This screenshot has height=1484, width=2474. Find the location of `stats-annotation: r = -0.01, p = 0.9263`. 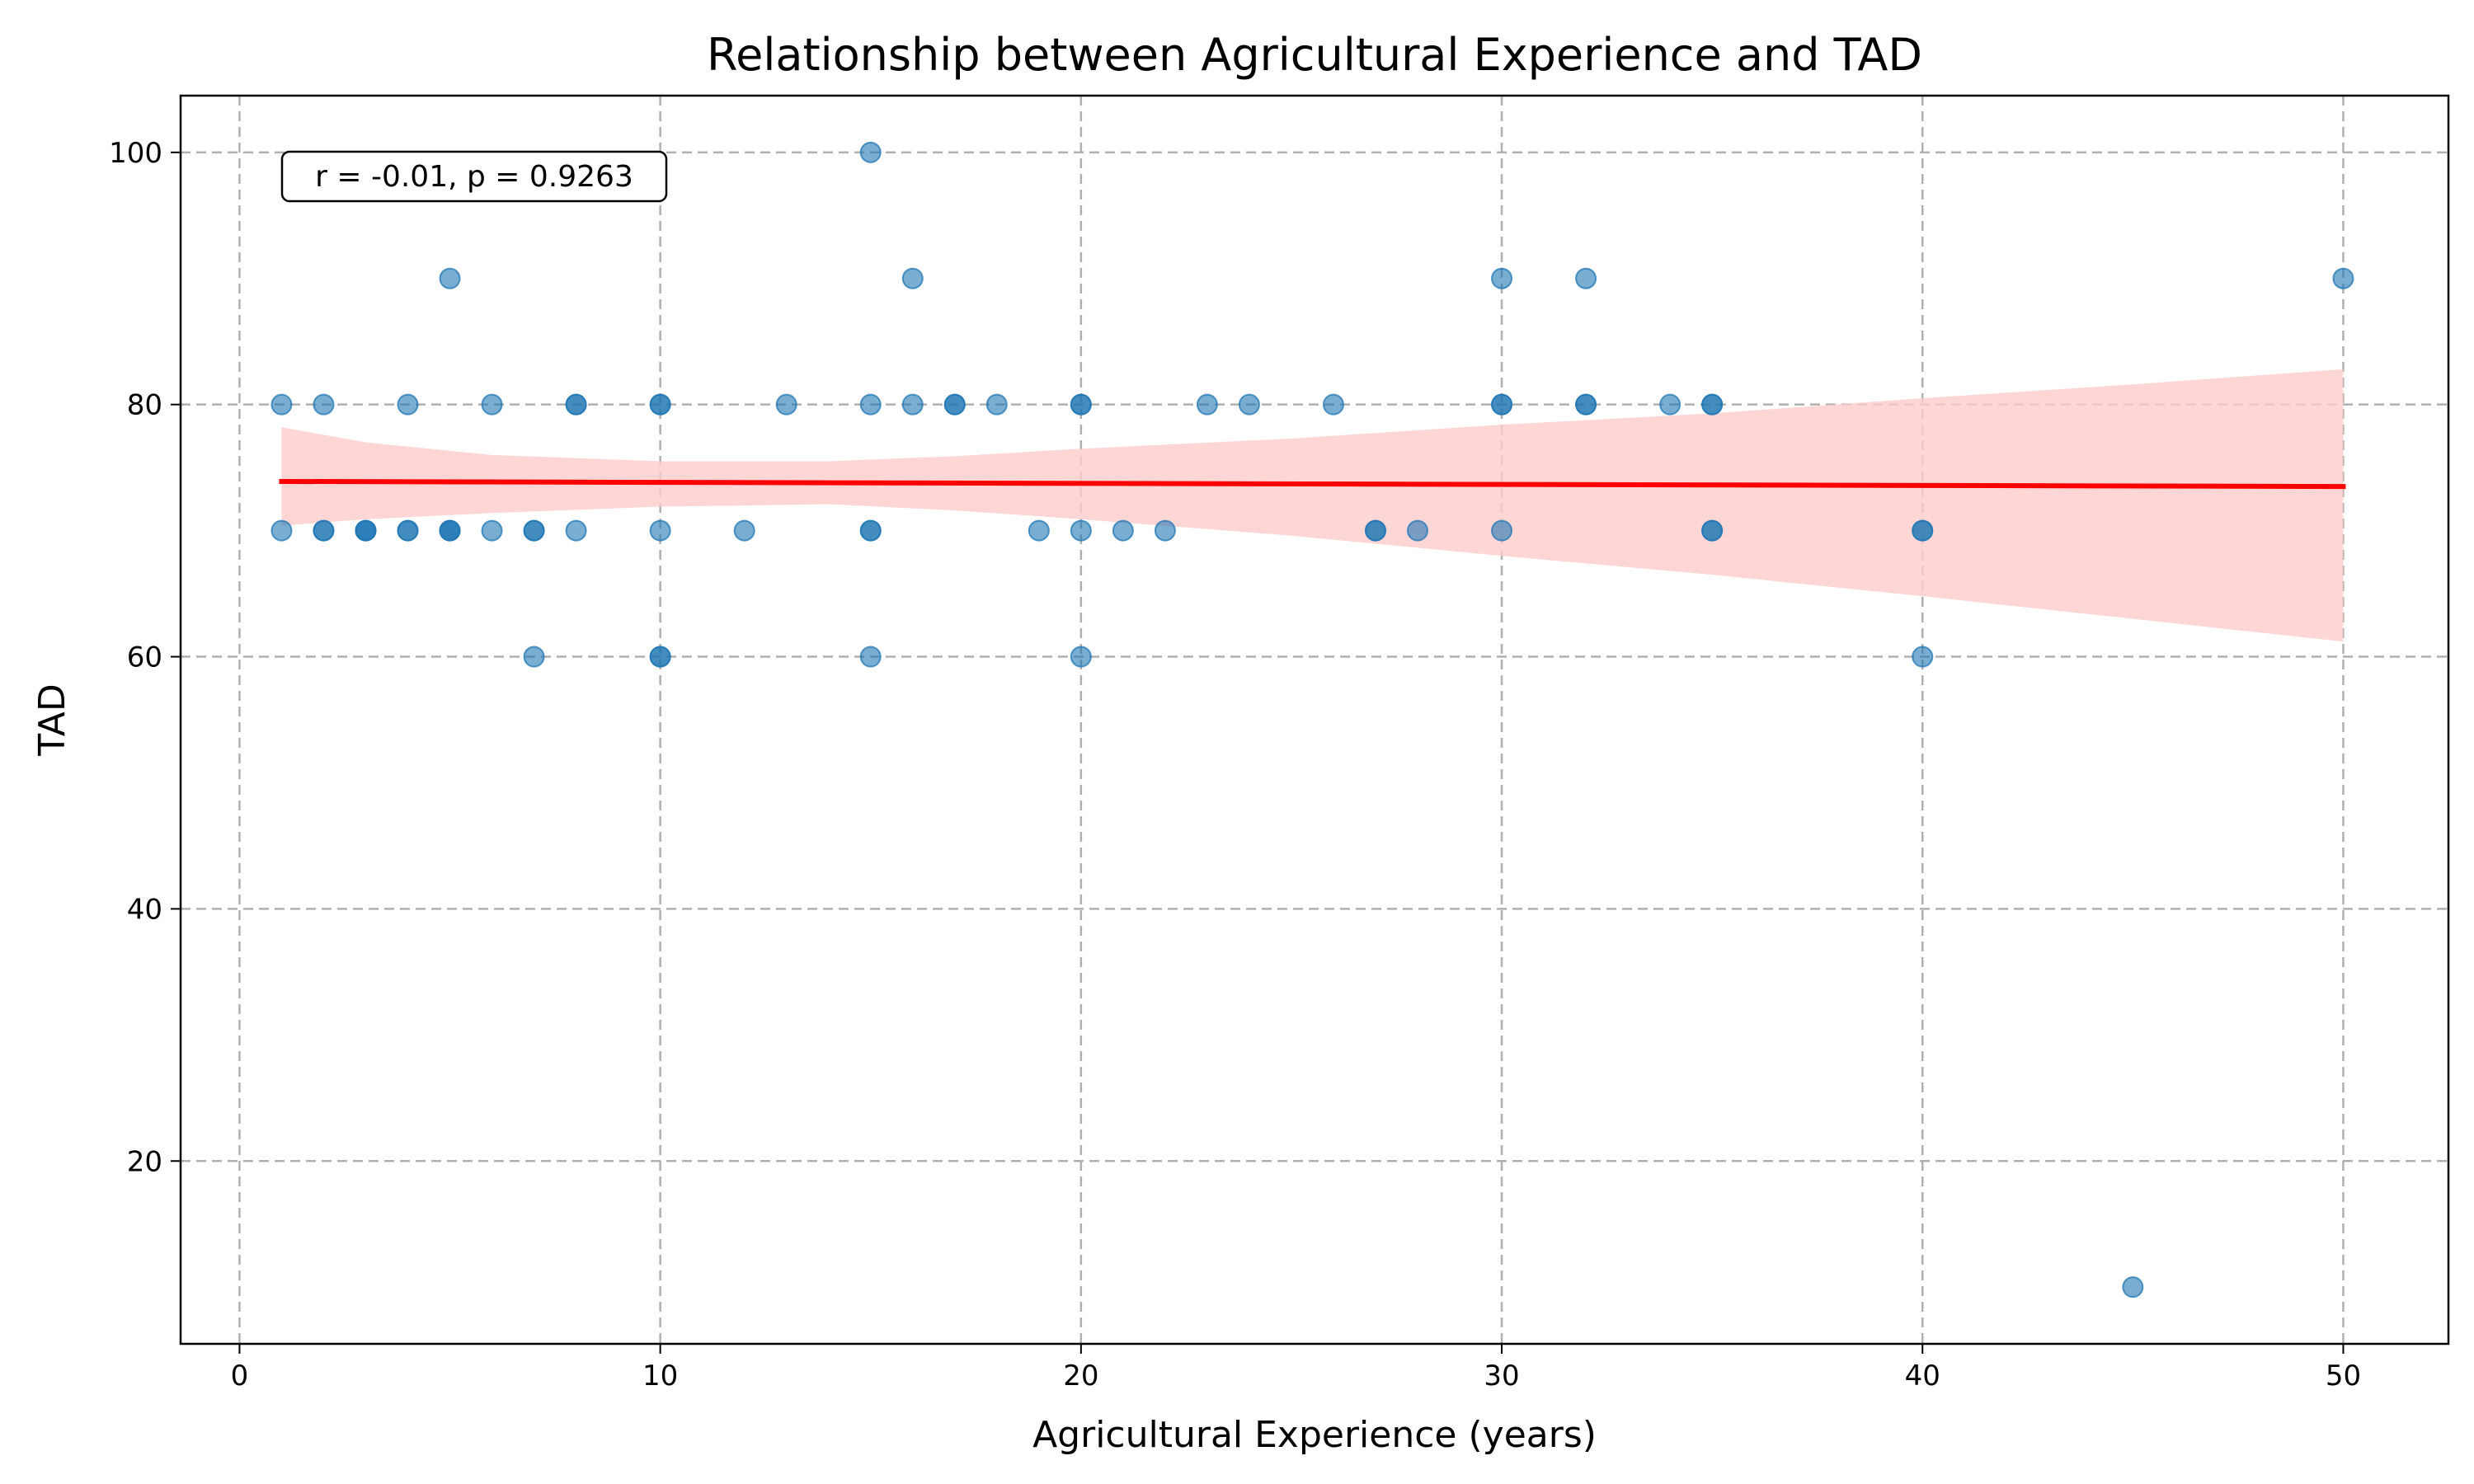

stats-annotation: r = -0.01, p = 0.9263 is located at coordinates (474, 176).